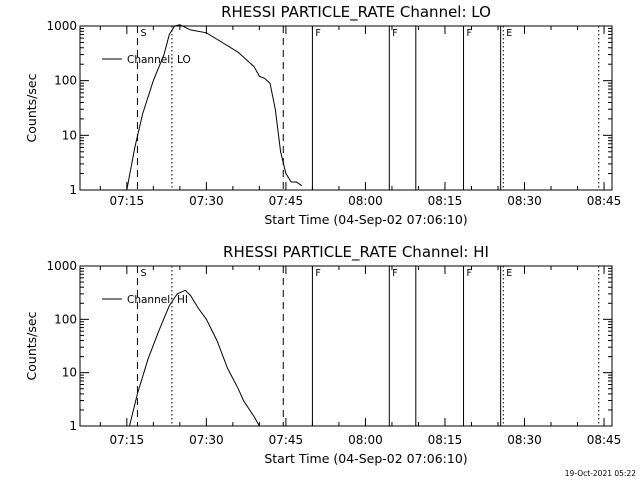 The width and height of the screenshot is (640, 480). I want to click on legend-label: Channel: HI, so click(157, 300).